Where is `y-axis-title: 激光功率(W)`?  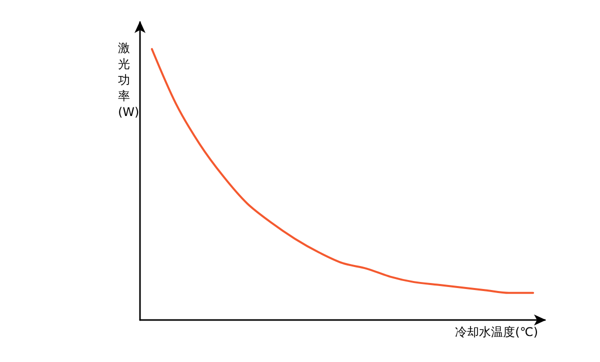
y-axis-title: 激光功率(W) is located at coordinates (129, 80).